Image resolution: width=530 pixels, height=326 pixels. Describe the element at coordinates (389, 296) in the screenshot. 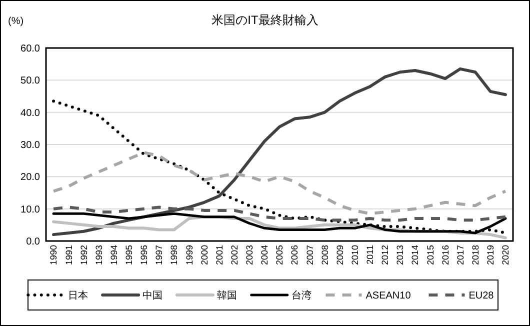

I see `legend-label: ASEAN10` at that location.